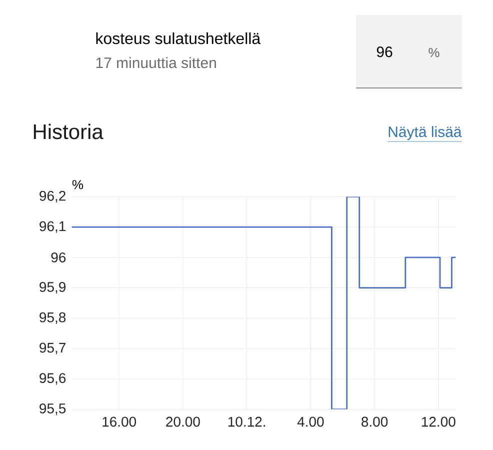 The image size is (493, 450). Describe the element at coordinates (425, 133) in the screenshot. I see `text: Näytä lisää` at that location.